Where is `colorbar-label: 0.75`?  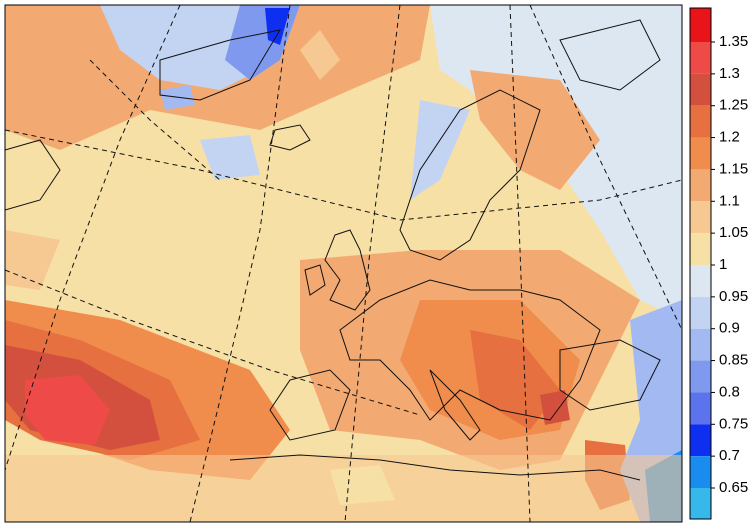
colorbar-label: 0.75 is located at coordinates (733, 423).